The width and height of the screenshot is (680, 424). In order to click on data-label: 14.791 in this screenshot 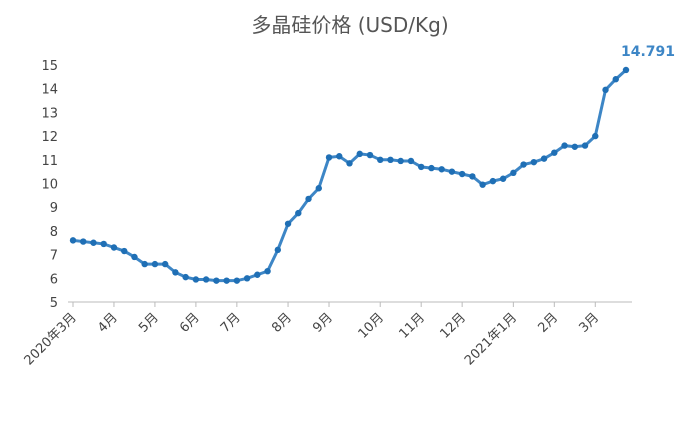, I will do `click(648, 52)`.